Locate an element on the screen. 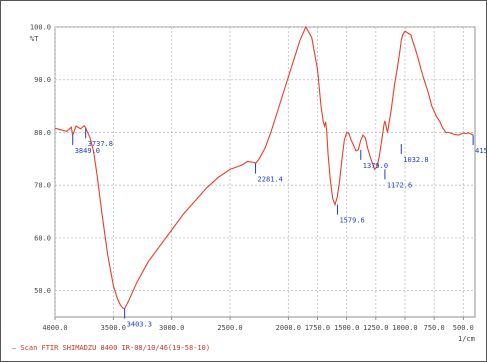 Image resolution: width=487 pixels, height=362 pixels. x-tick-label: 4000.0 is located at coordinates (54, 328).